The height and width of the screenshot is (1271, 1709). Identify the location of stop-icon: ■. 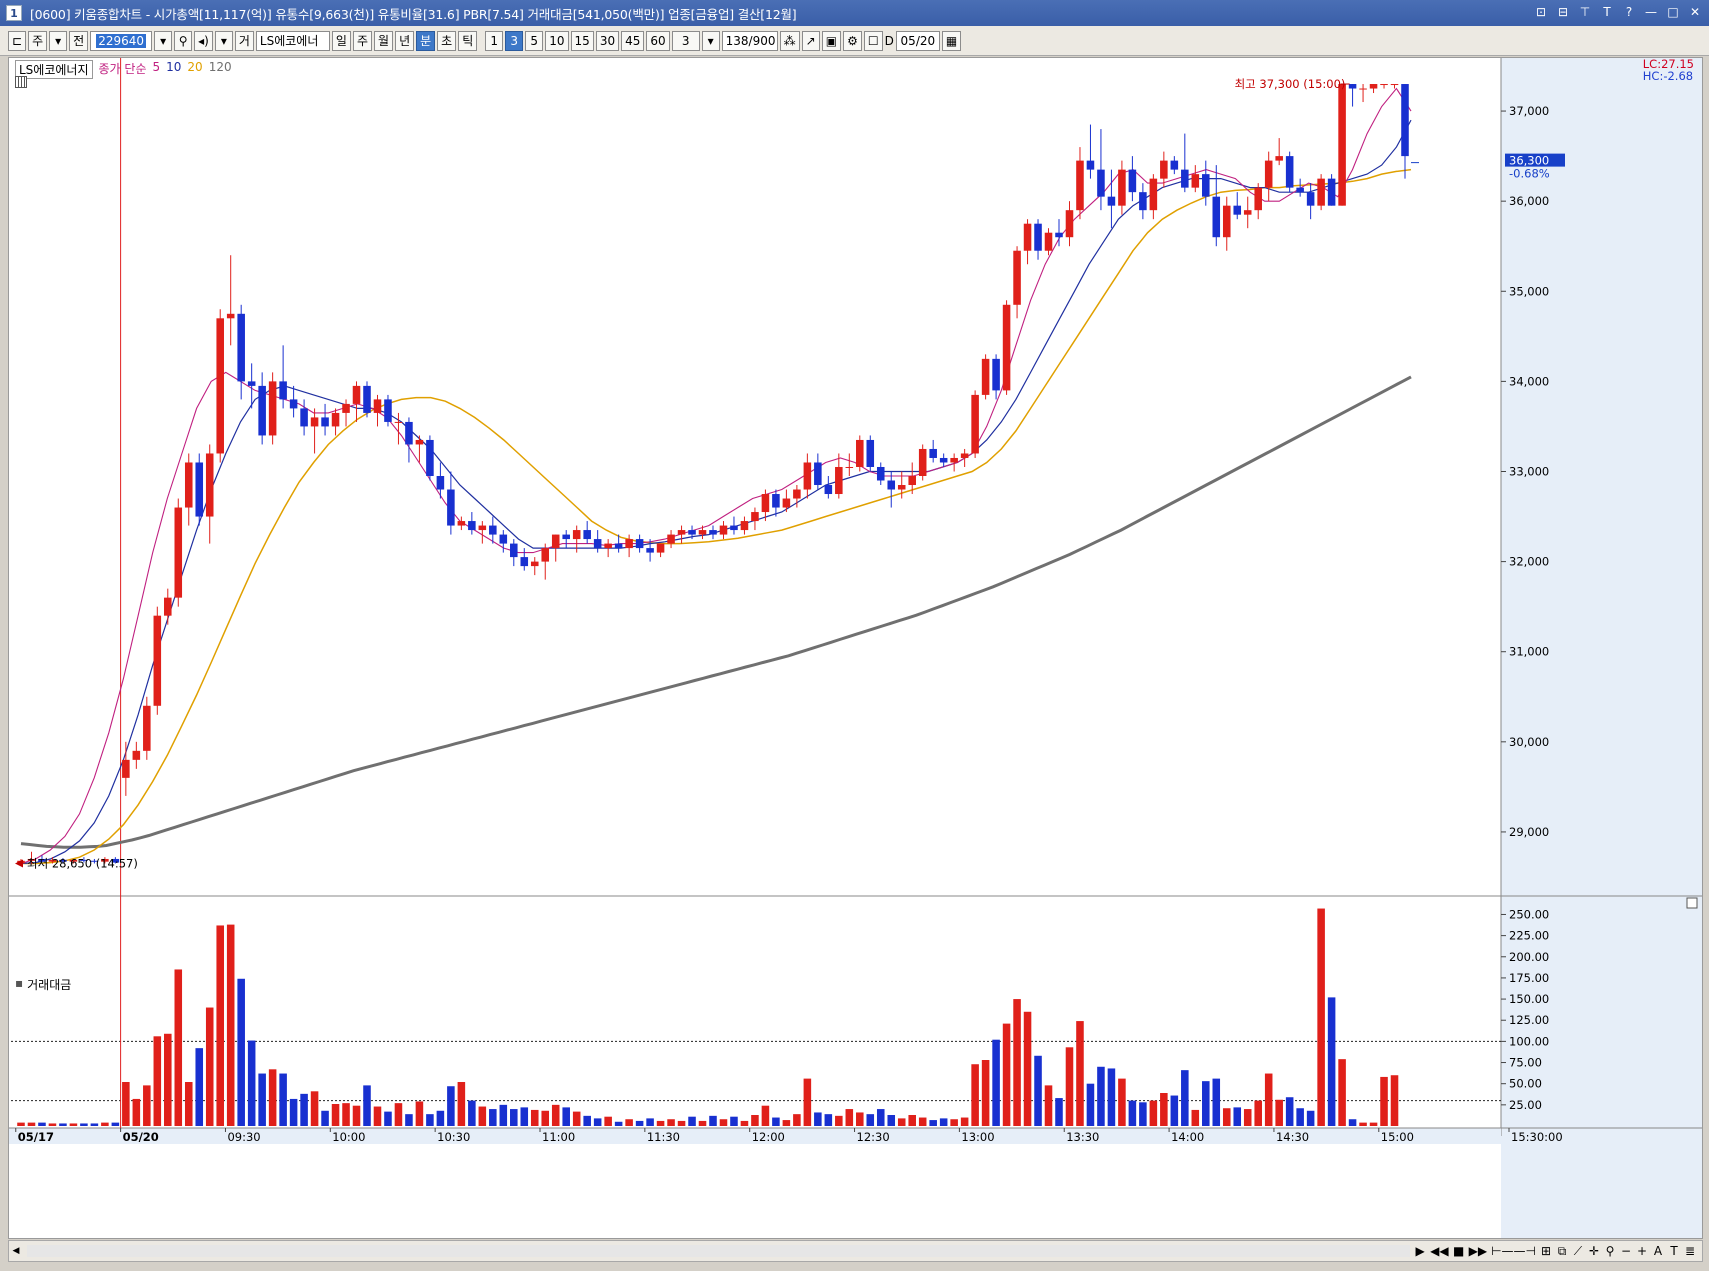
(1458, 1251).